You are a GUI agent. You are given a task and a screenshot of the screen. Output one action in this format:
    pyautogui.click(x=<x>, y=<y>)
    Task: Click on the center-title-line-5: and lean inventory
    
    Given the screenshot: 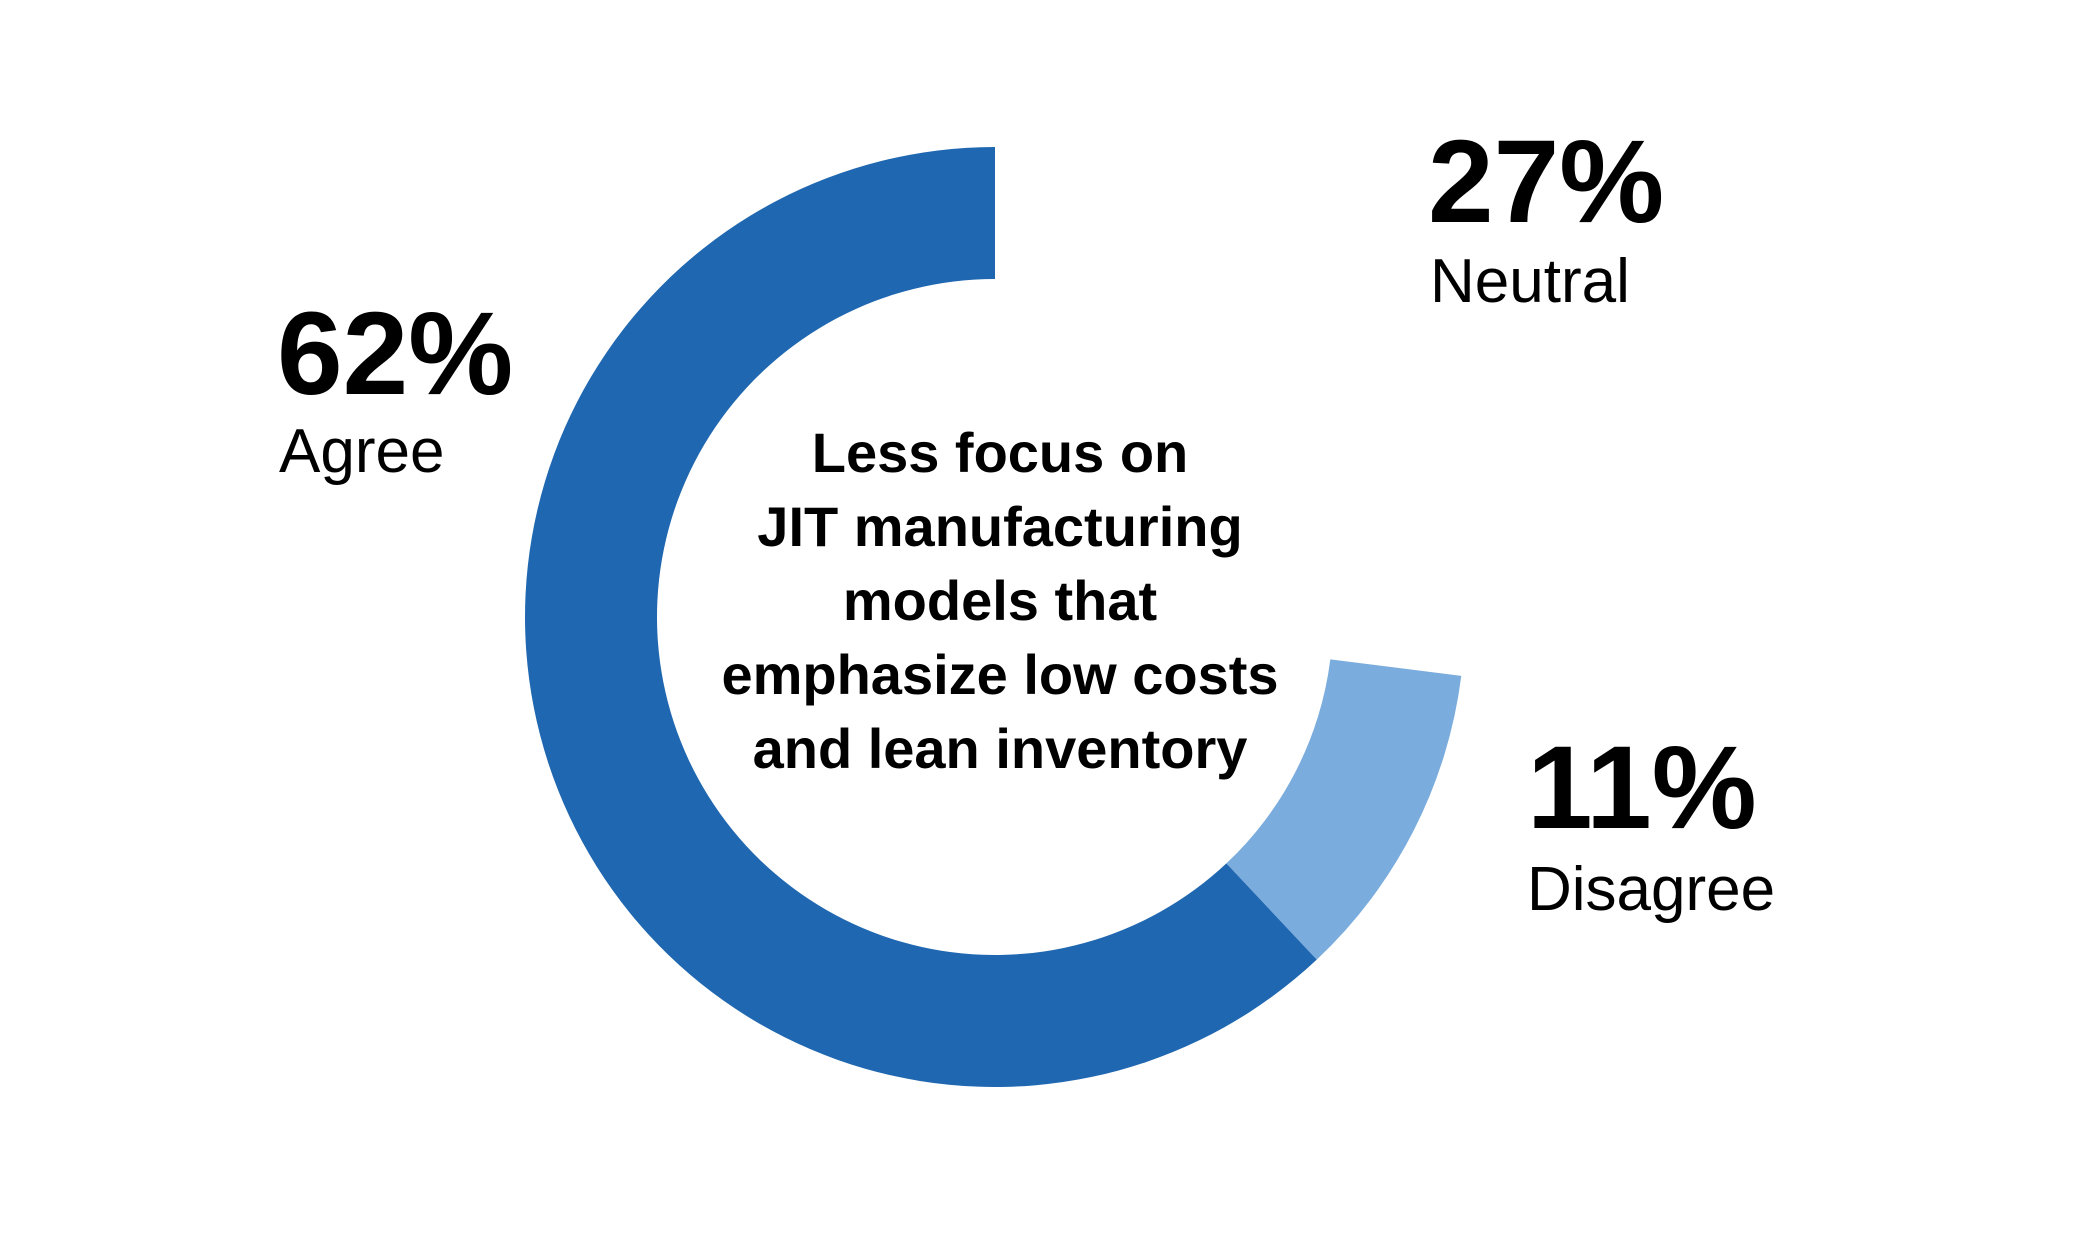 What is the action you would take?
    pyautogui.click(x=1000, y=748)
    